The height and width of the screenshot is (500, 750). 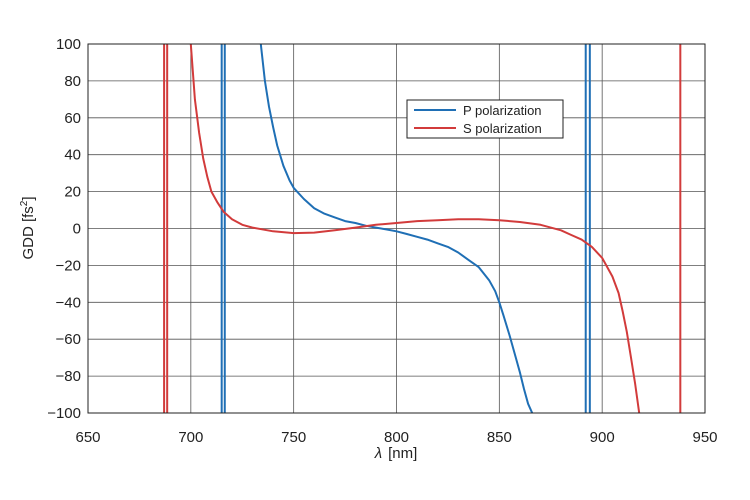 What do you see at coordinates (28, 232) in the screenshot?
I see `y-axis-label-text: GDD [fs` at bounding box center [28, 232].